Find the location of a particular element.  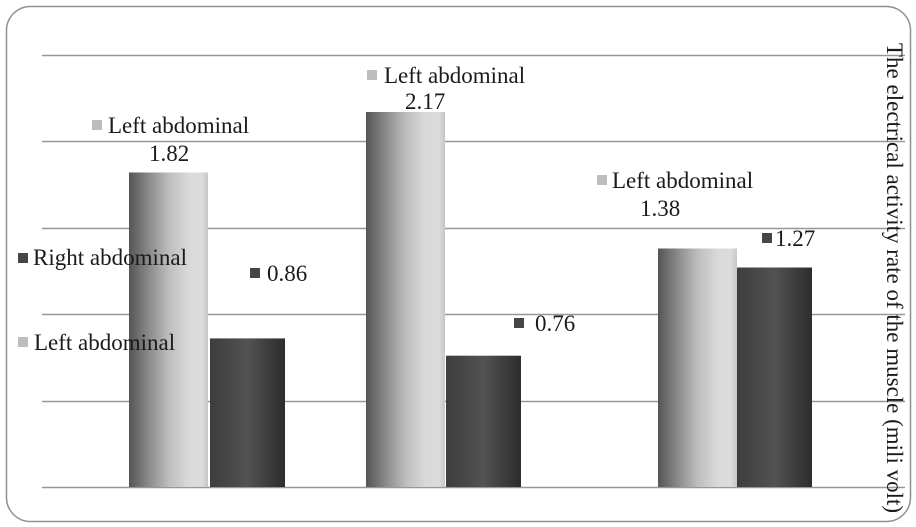

data-label-value: 0.86 is located at coordinates (287, 273).